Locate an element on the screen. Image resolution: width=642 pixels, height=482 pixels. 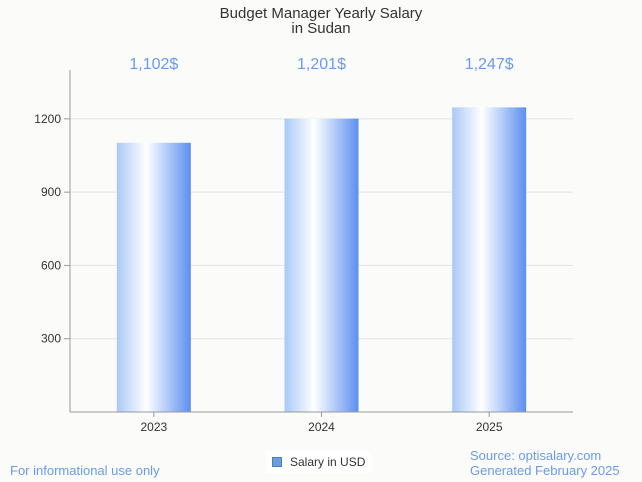
chart-title-line-1: Budget Manager Yearly Salary is located at coordinates (321, 13).